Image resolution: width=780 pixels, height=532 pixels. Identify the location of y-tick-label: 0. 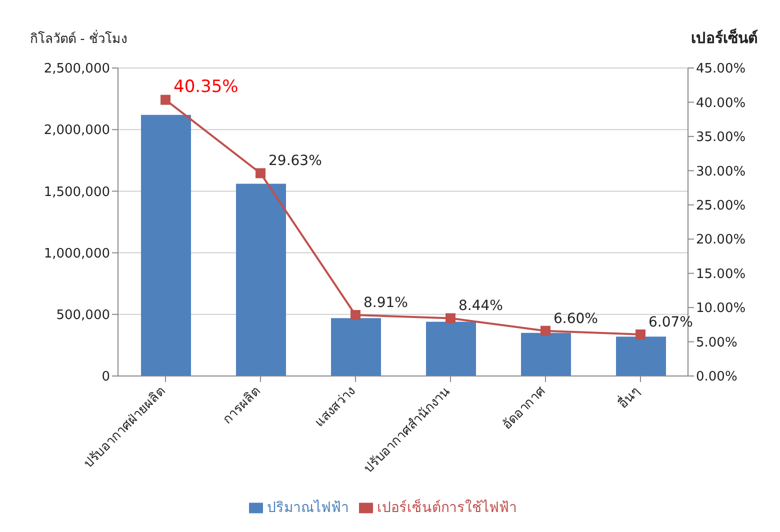
(106, 377).